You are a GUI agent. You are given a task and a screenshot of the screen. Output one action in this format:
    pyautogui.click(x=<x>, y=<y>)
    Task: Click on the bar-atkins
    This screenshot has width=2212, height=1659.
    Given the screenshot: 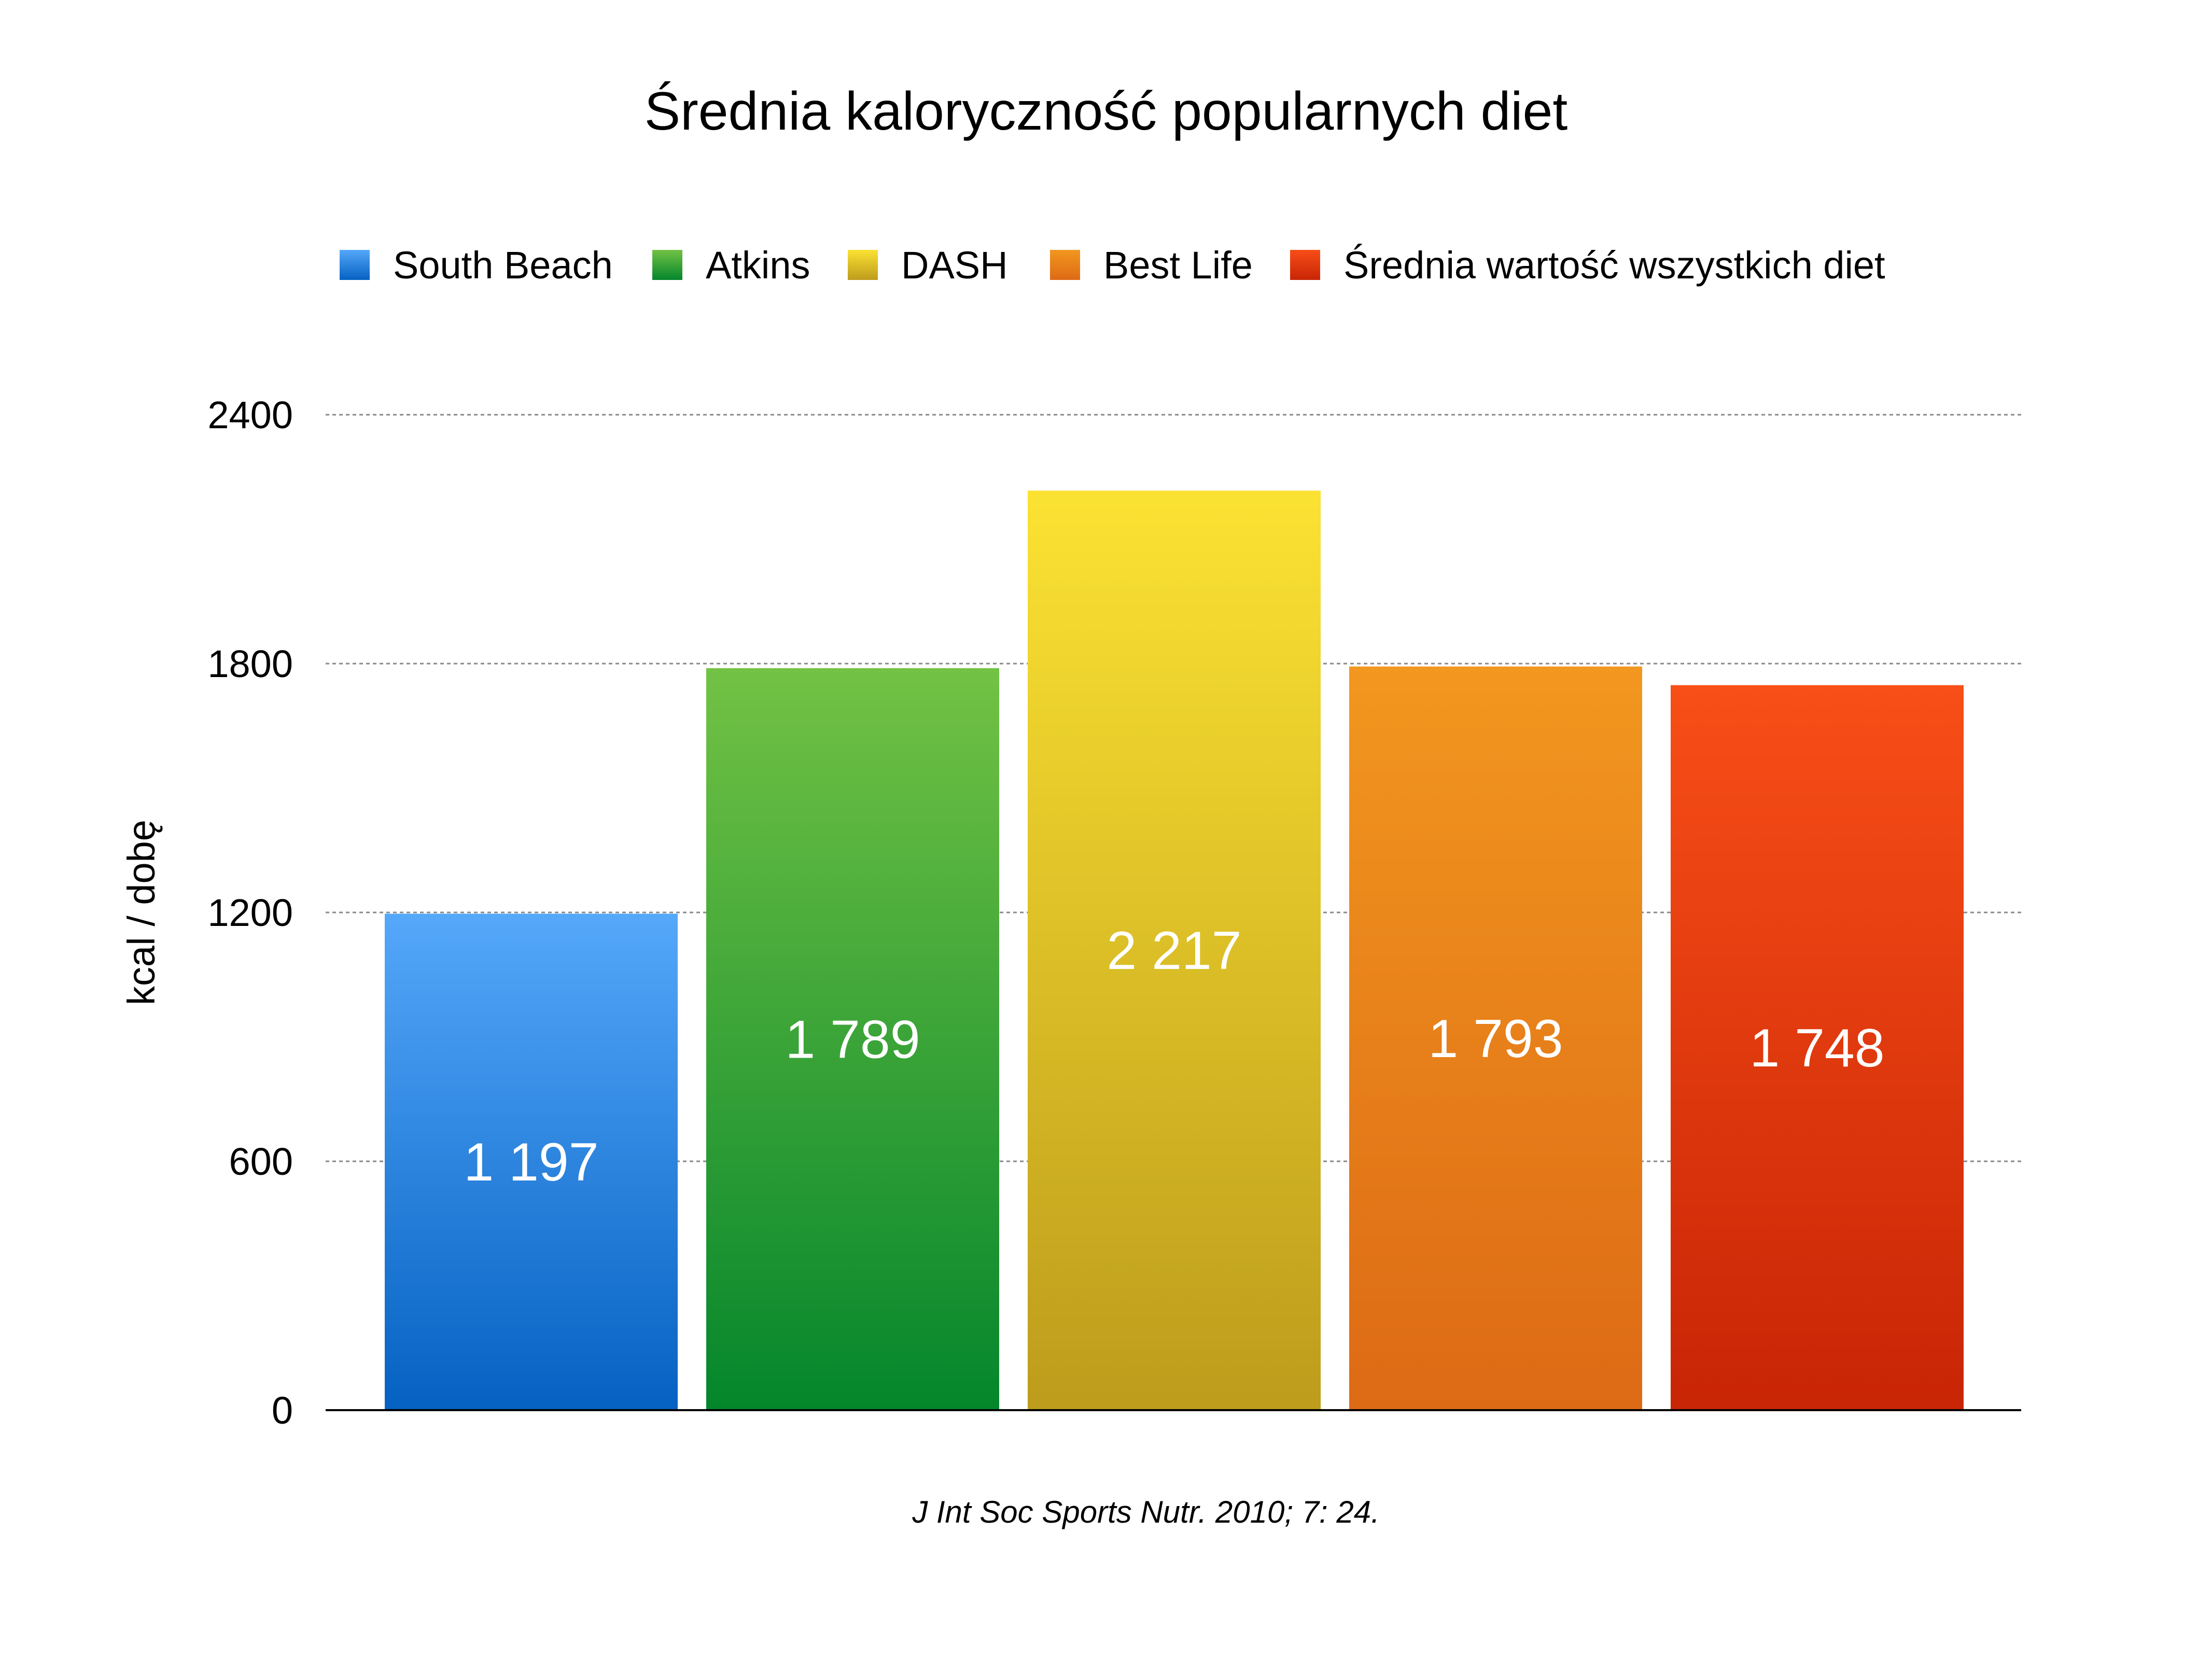 What is the action you would take?
    pyautogui.click(x=852, y=1039)
    